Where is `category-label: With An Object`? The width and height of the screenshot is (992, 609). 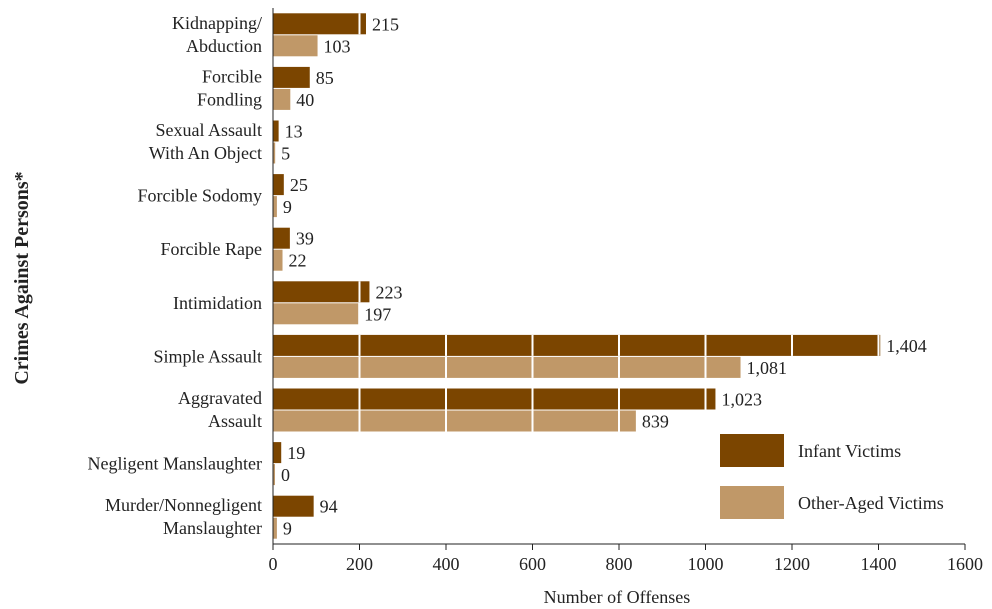
category-label: With An Object is located at coordinates (205, 153).